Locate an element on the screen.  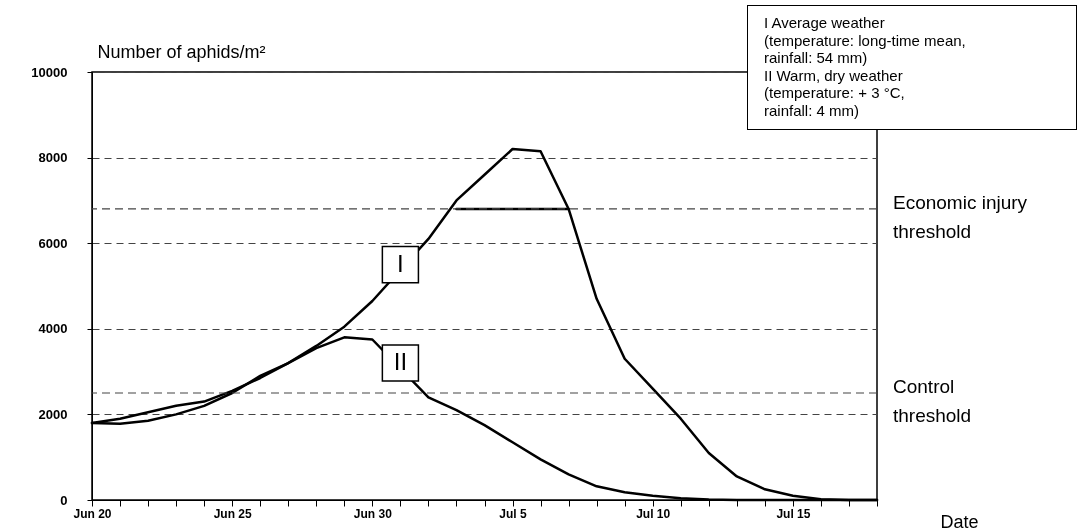
y-axis-title: Number of aphids/m² is located at coordinates (181, 51).